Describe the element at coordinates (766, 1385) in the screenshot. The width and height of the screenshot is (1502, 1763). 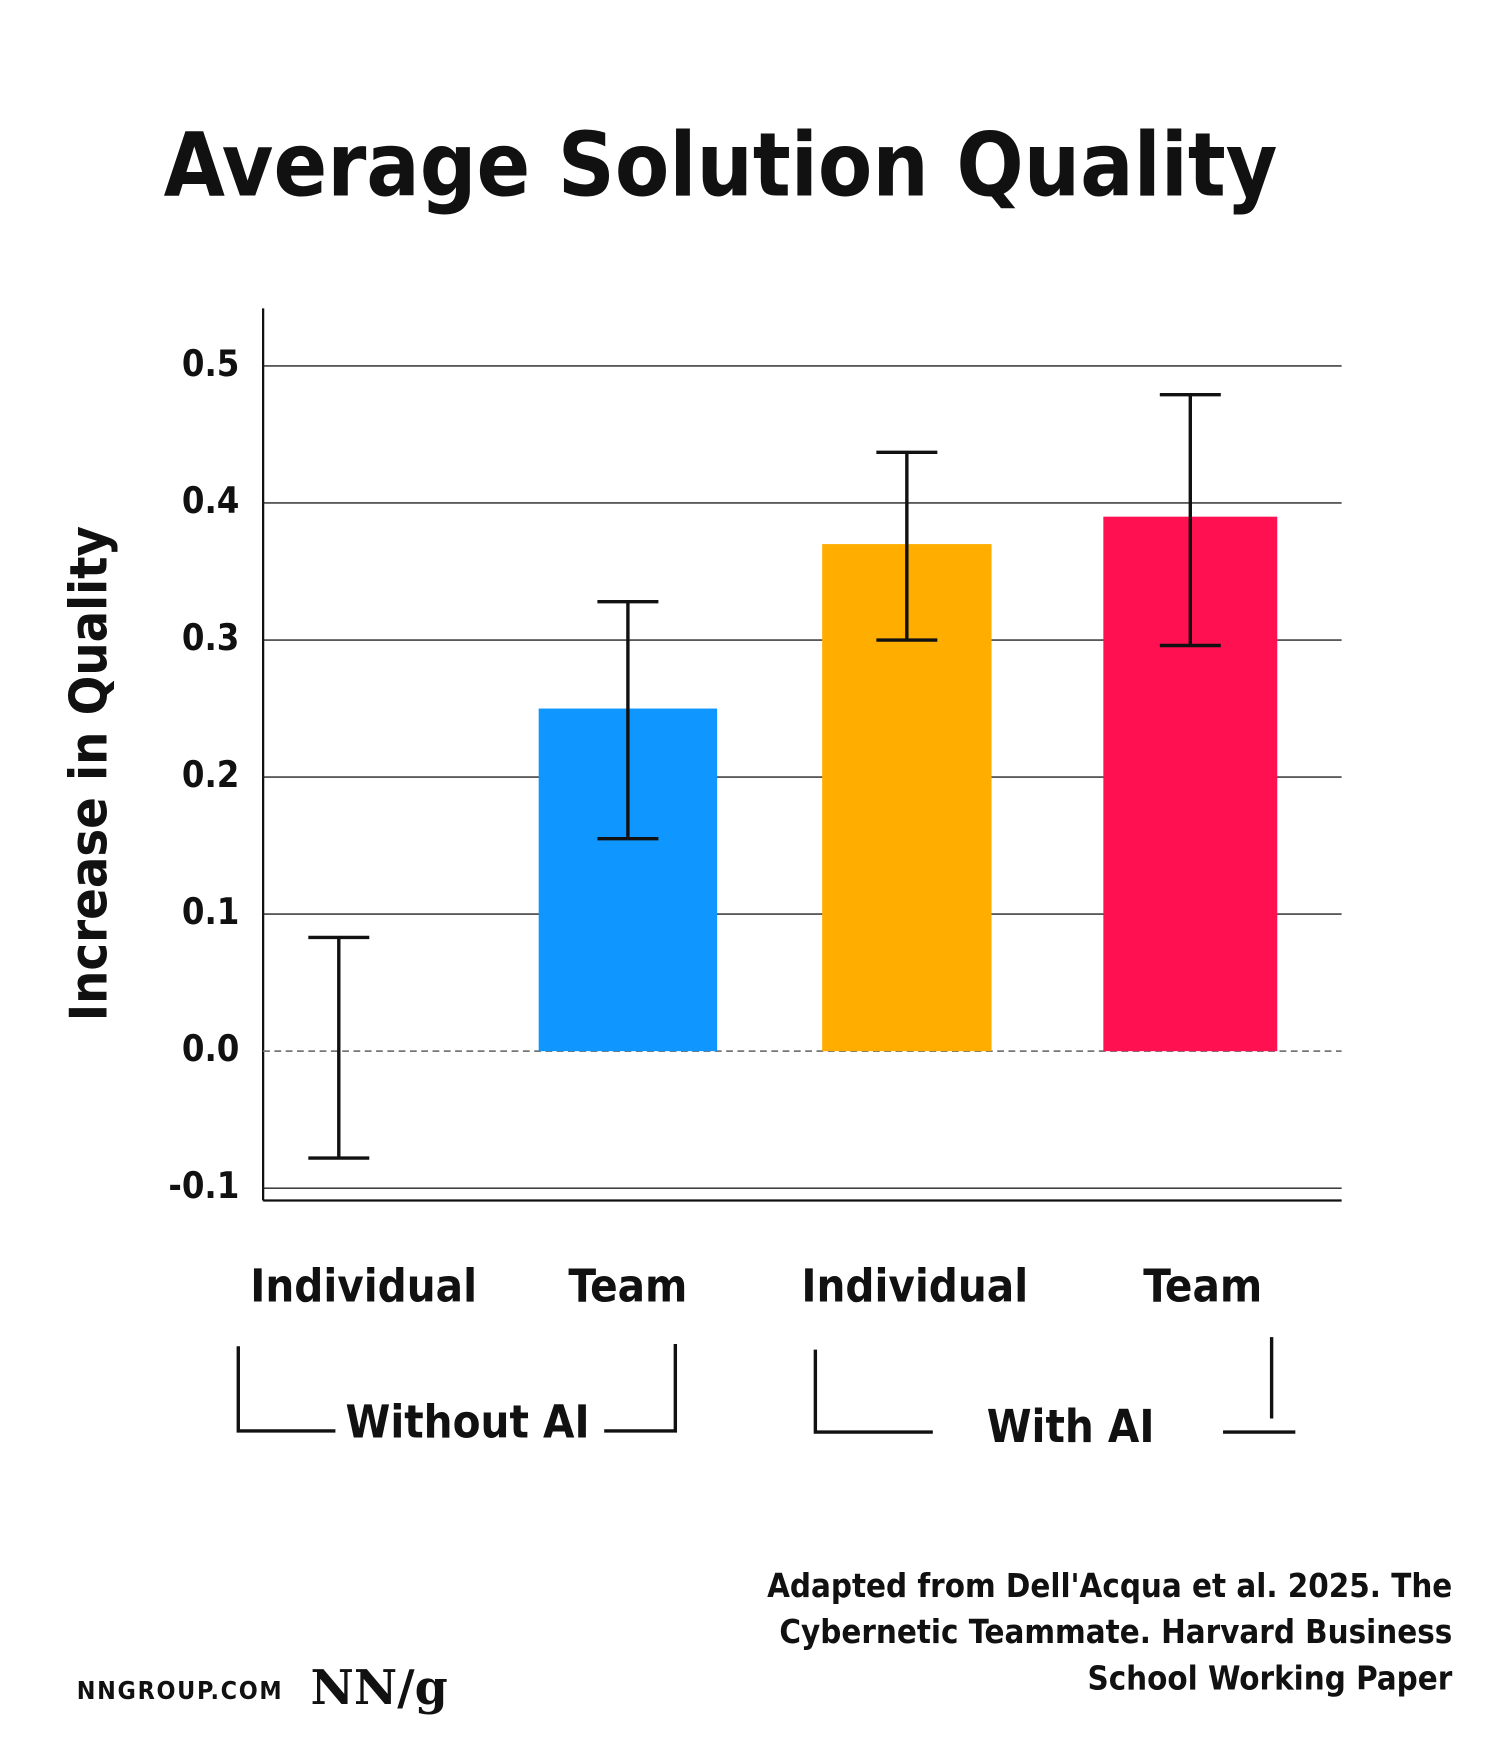
I see `group-brackets` at that location.